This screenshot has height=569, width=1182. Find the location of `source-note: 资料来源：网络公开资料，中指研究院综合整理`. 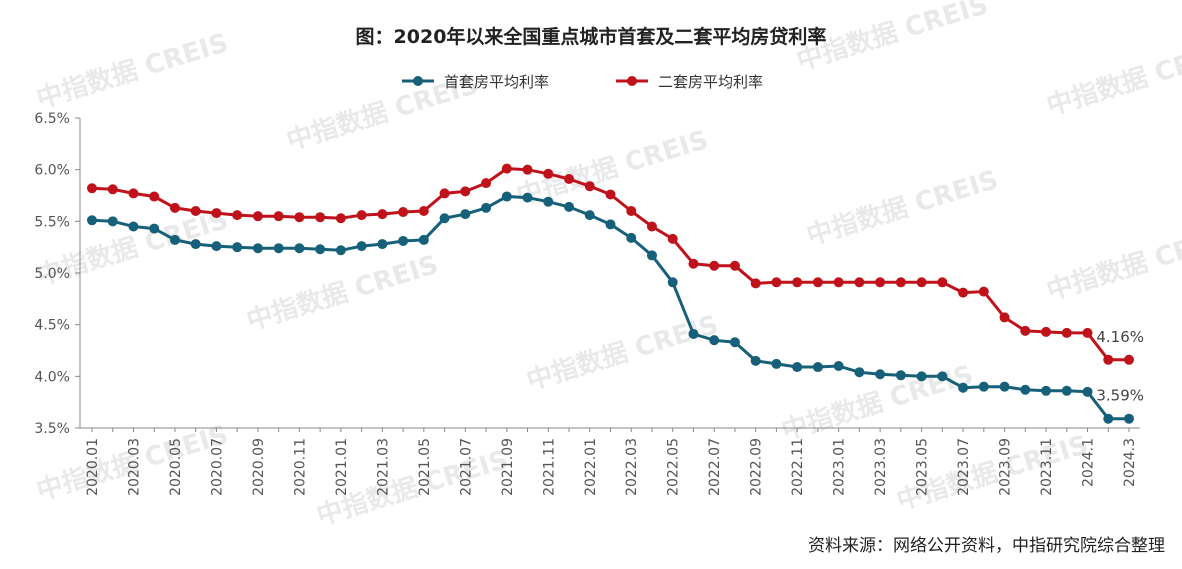

source-note: 资料来源：网络公开资料，中指研究院综合整理 is located at coordinates (986, 546).